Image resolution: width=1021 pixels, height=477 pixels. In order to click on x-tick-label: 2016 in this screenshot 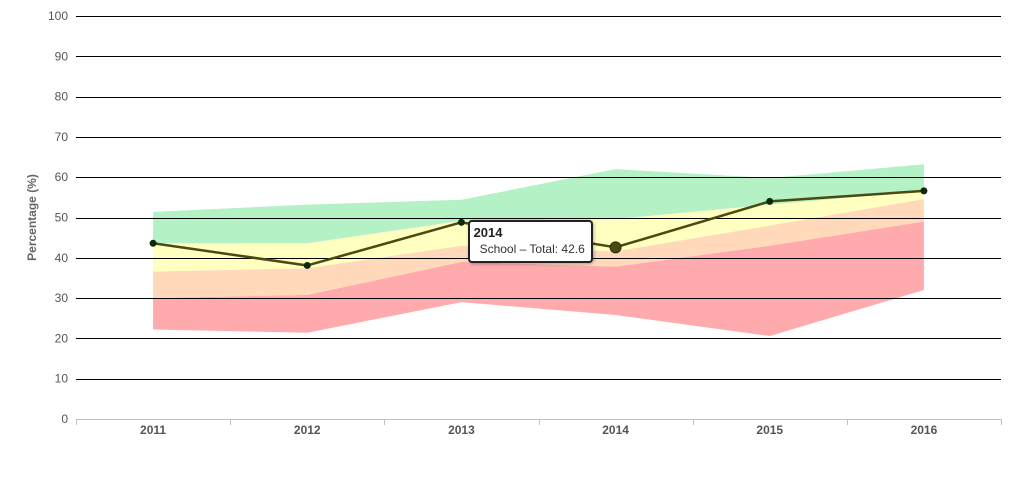, I will do `click(924, 430)`.